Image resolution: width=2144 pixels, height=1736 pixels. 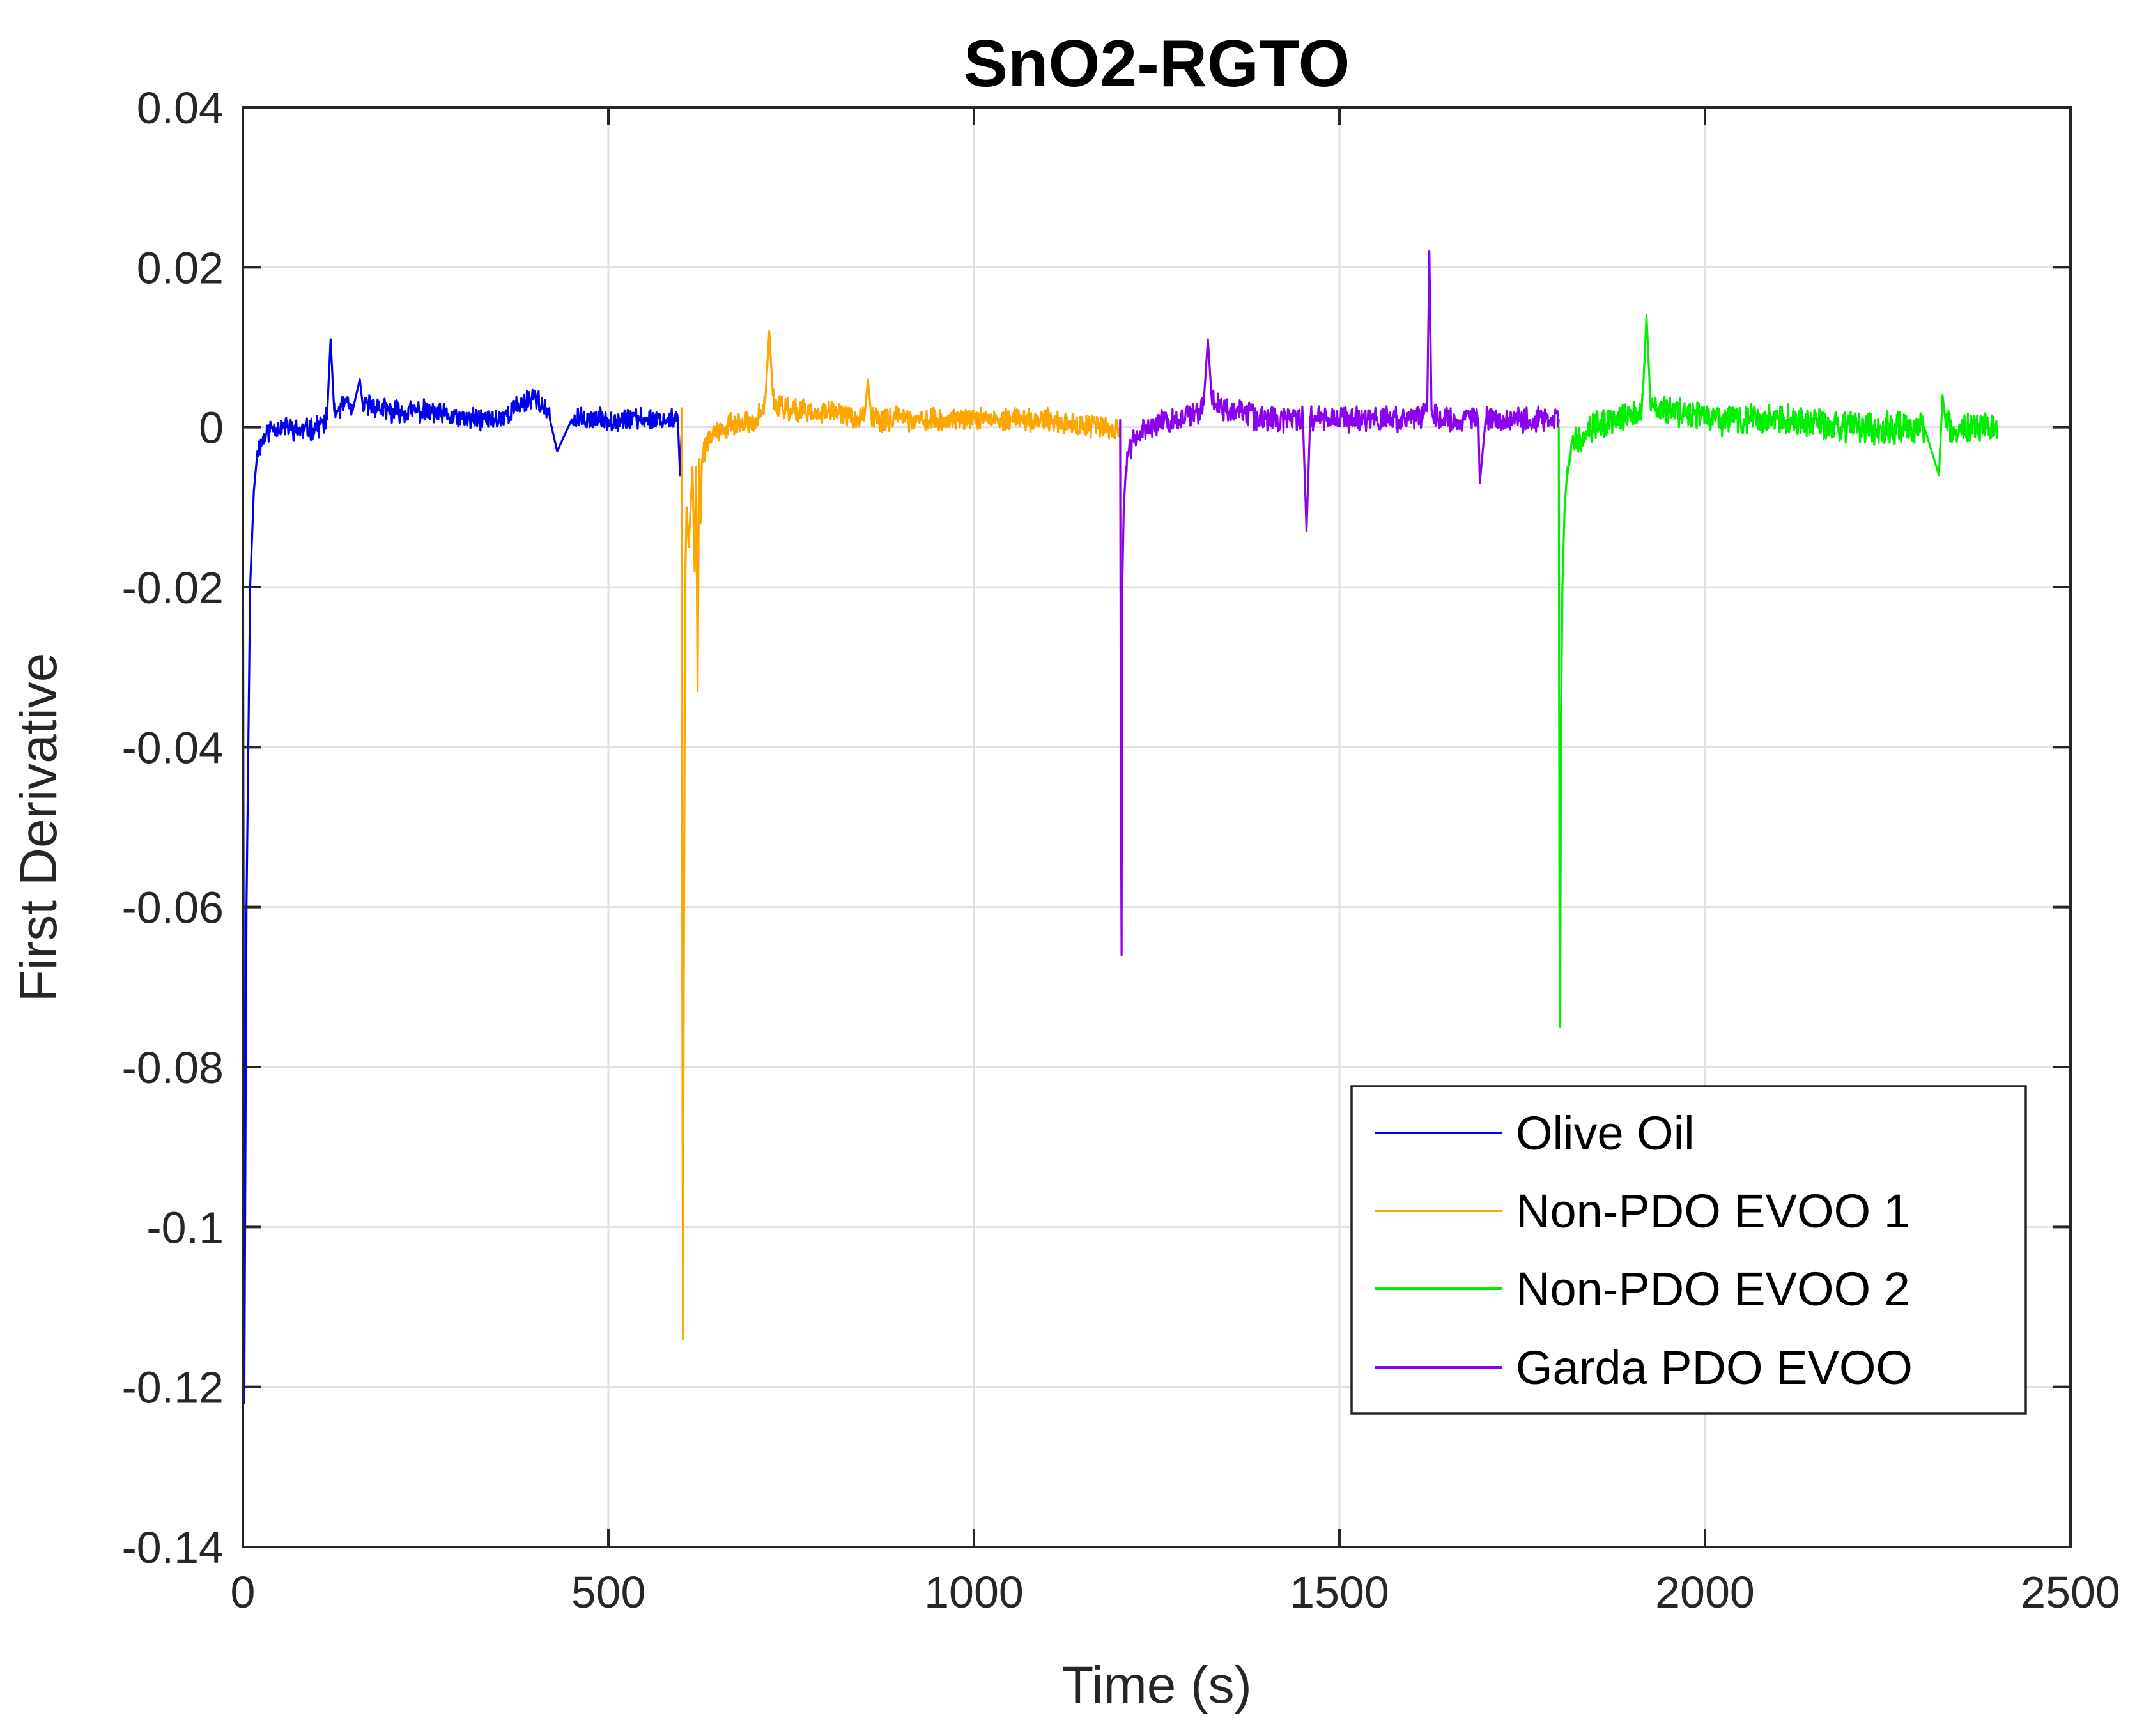 I want to click on legend-label-olive-oil: Olive Oil, so click(x=1605, y=1133).